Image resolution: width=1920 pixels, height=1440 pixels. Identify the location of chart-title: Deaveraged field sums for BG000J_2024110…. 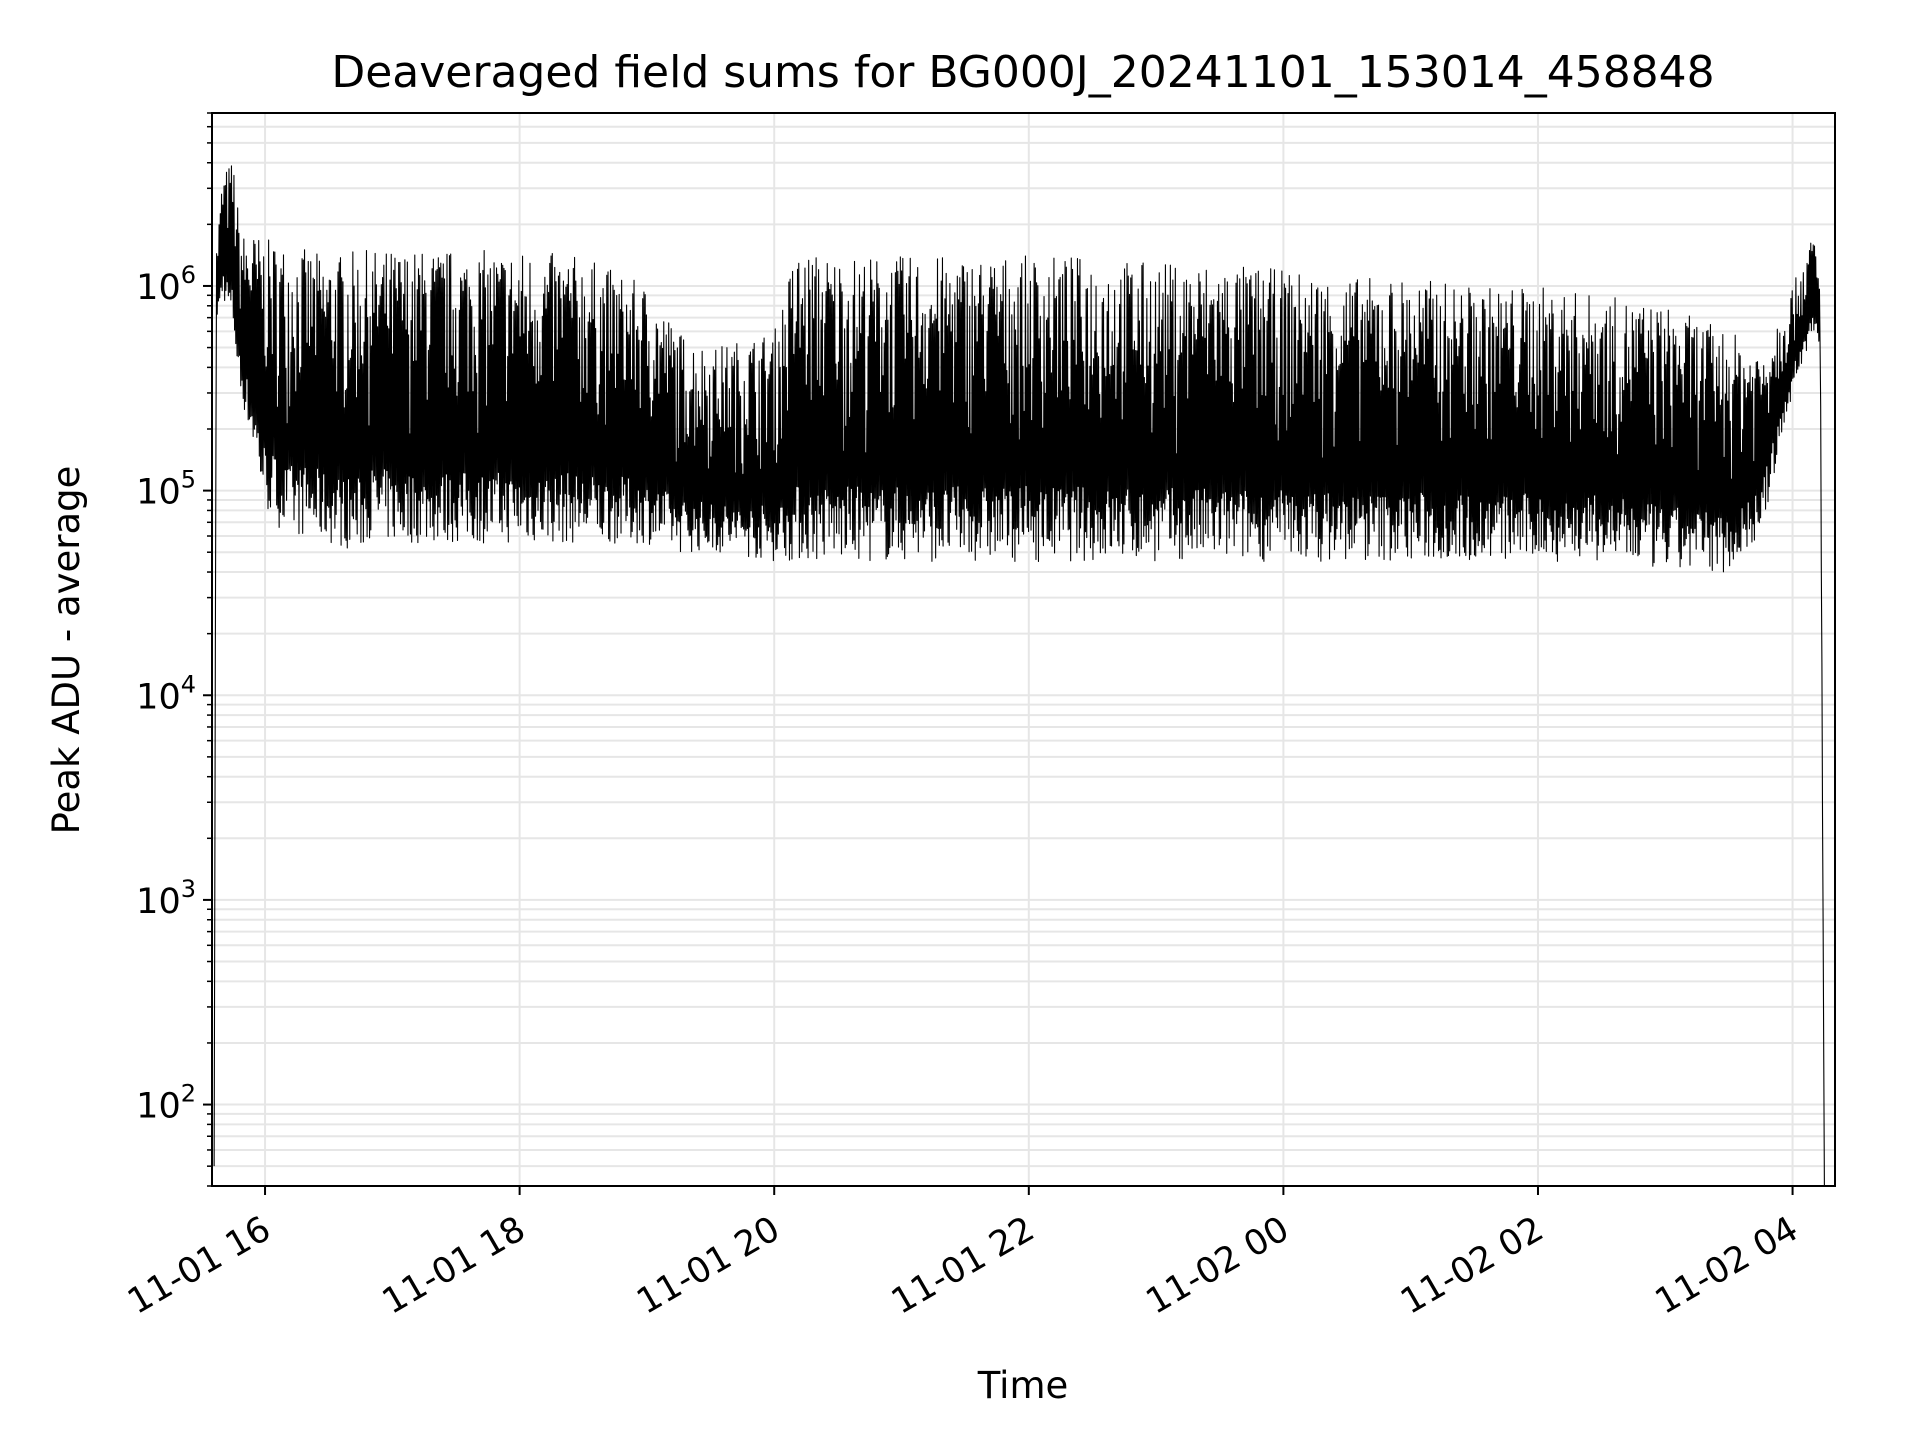
(1022, 72).